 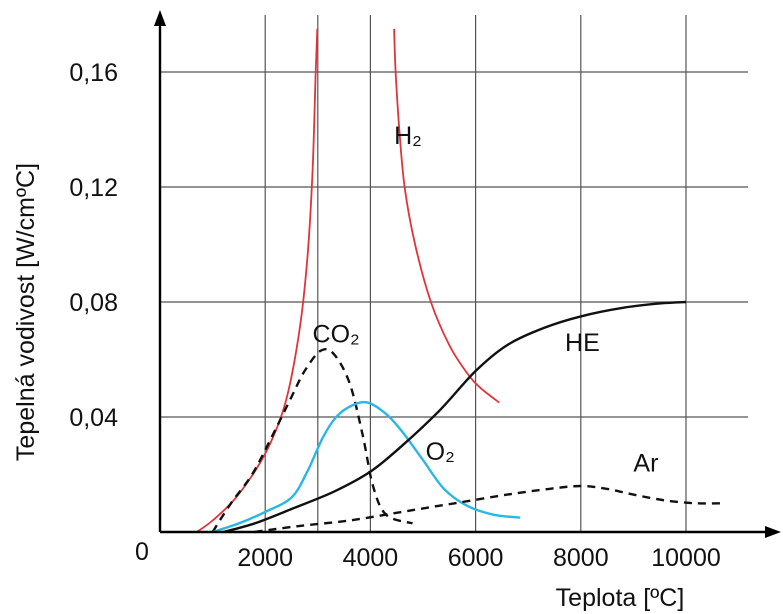 What do you see at coordinates (93, 188) in the screenshot?
I see `y-tick-label: 0,12` at bounding box center [93, 188].